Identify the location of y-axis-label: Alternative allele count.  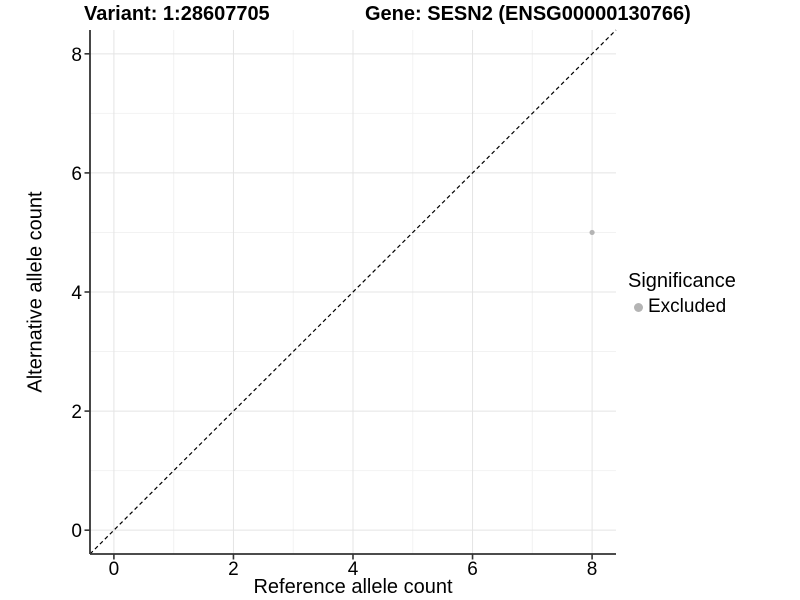
(35, 292).